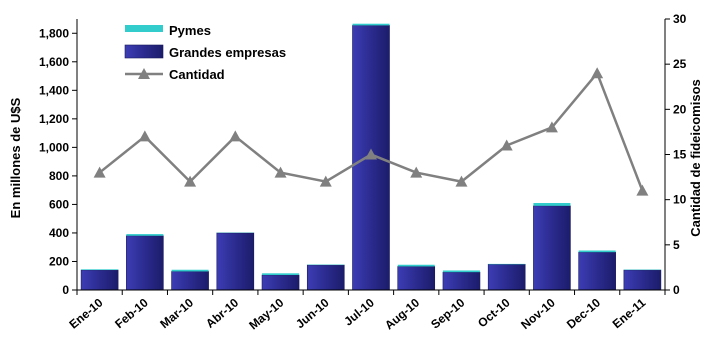 This screenshot has width=713, height=343. I want to click on legend-marker-cantidad, so click(144, 73).